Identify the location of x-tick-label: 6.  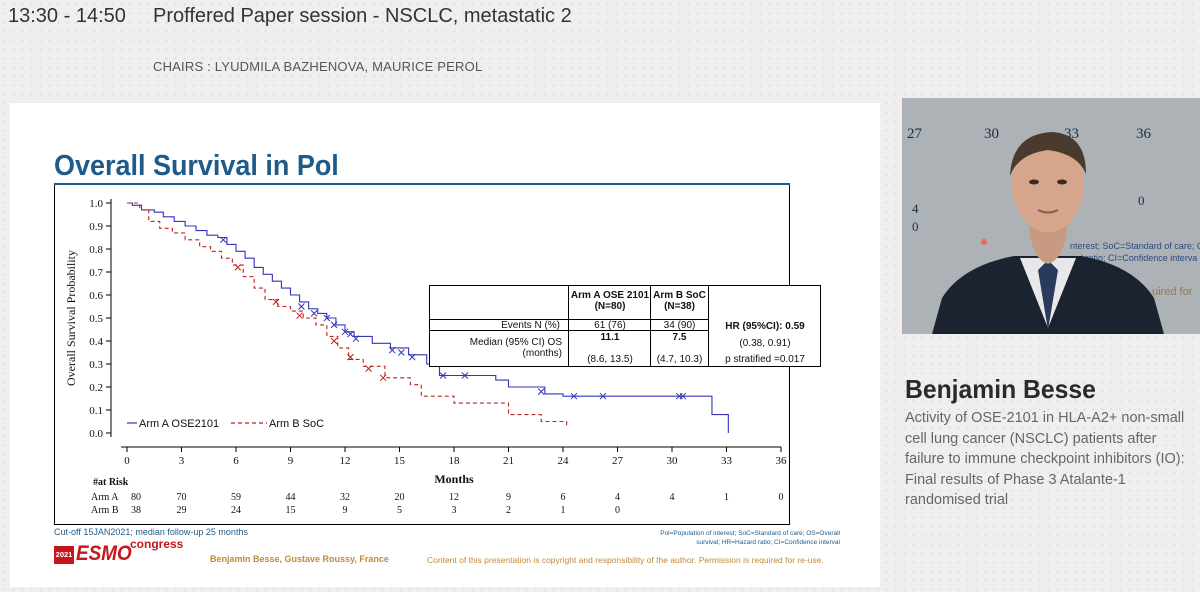
(236, 461).